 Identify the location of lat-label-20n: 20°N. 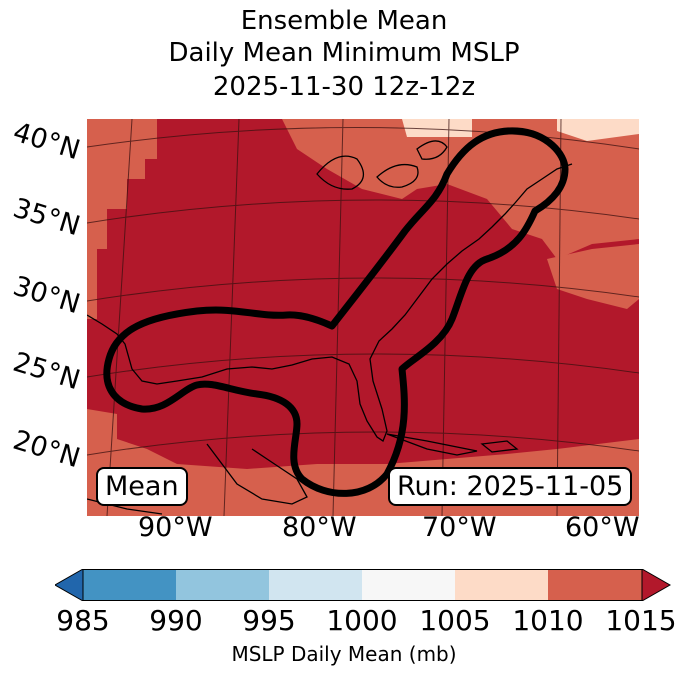
(46, 449).